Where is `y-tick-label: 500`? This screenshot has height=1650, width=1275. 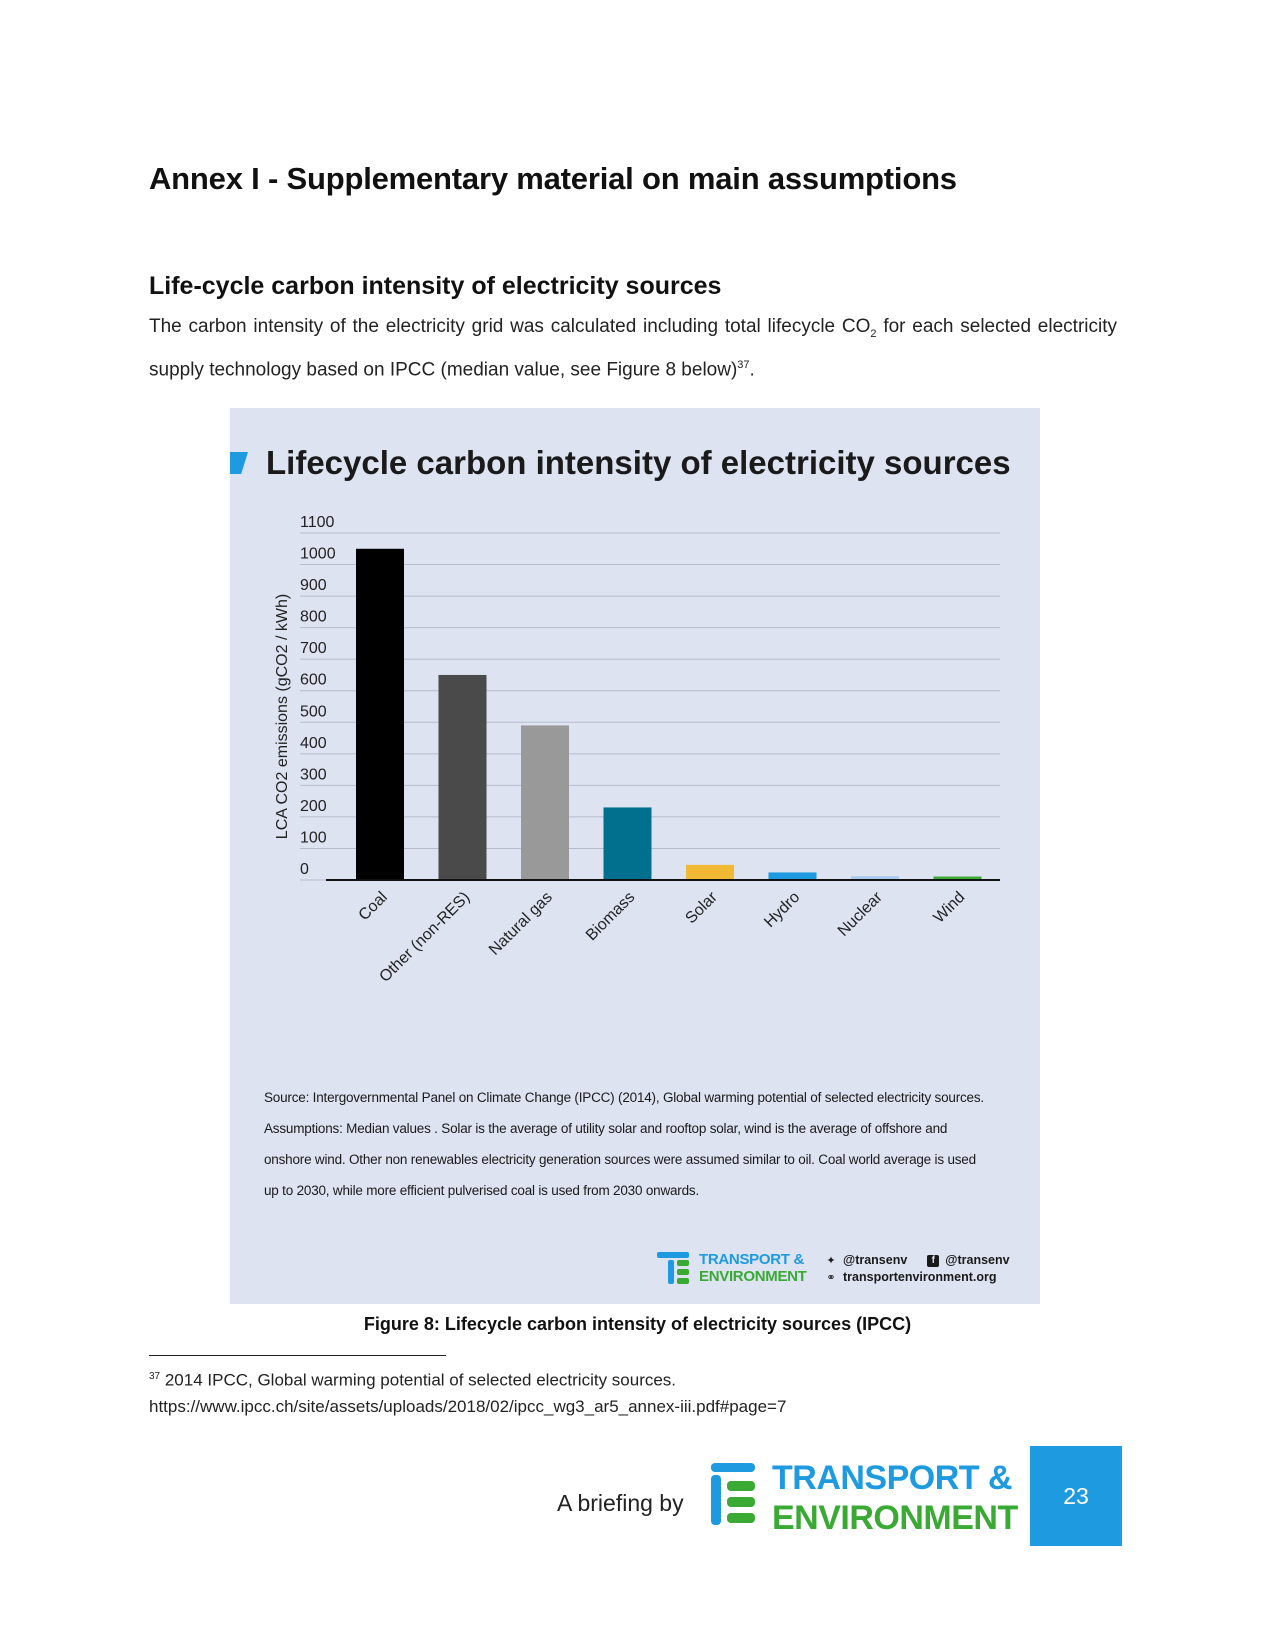
y-tick-label: 500 is located at coordinates (313, 711).